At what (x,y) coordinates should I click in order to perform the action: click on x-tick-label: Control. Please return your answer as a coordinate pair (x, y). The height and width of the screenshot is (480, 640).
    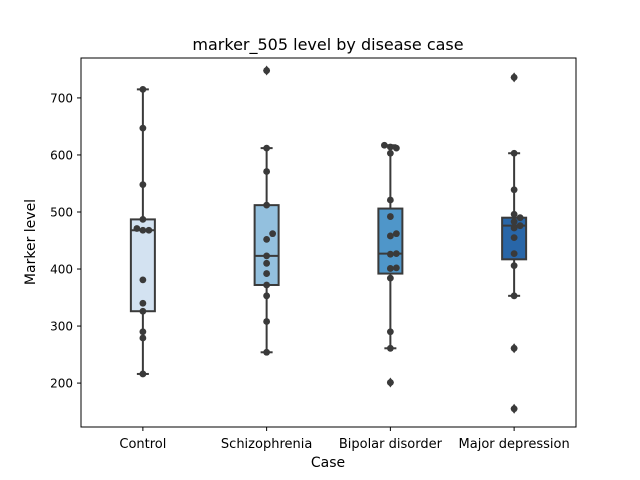
    Looking at the image, I should click on (142, 444).